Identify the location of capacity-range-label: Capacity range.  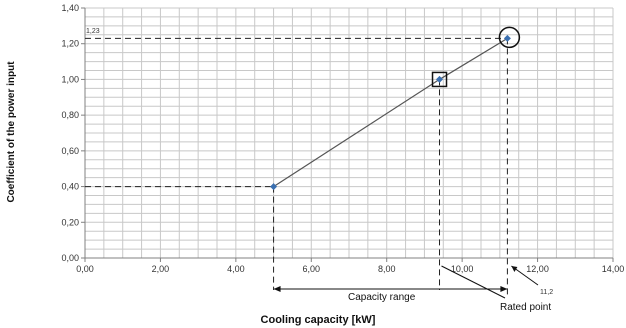
(382, 297).